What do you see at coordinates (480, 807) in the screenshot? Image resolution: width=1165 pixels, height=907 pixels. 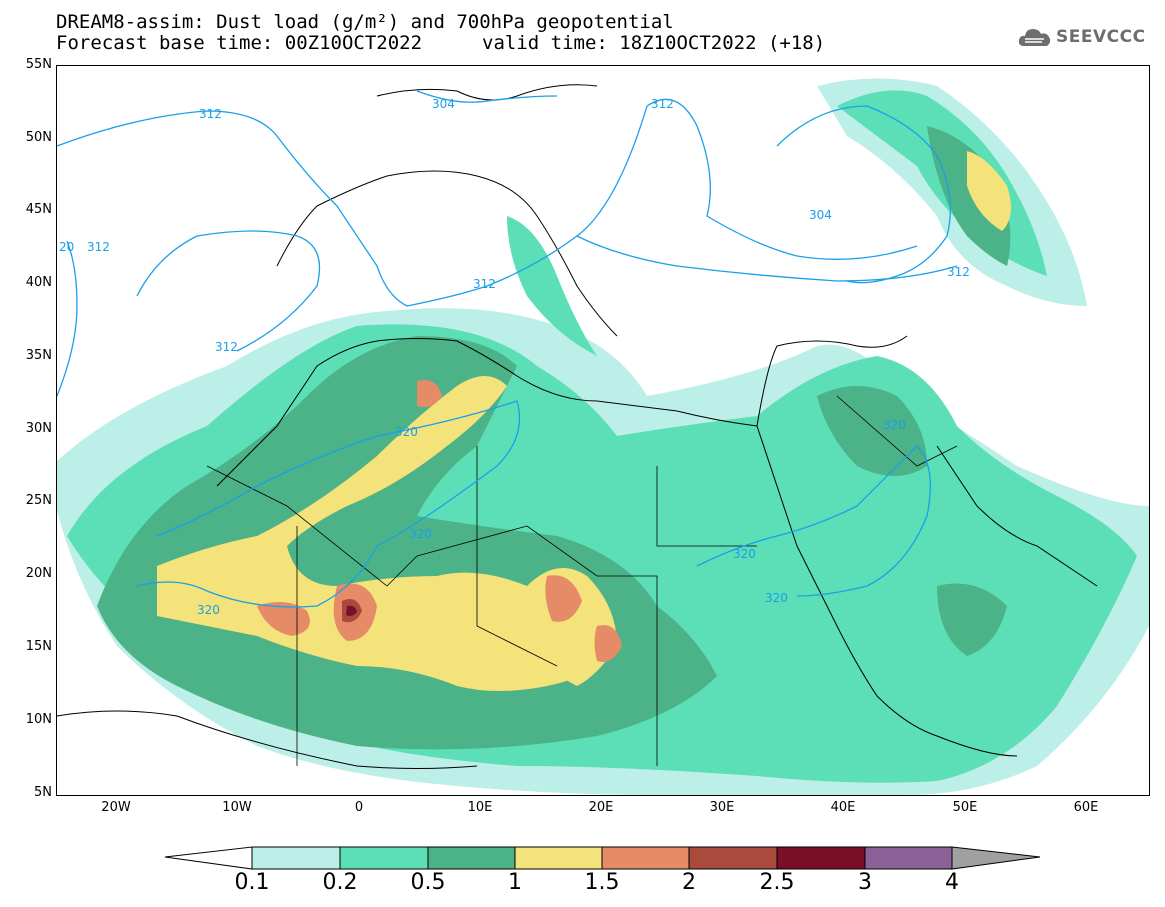 I see `lon-label: 10E` at bounding box center [480, 807].